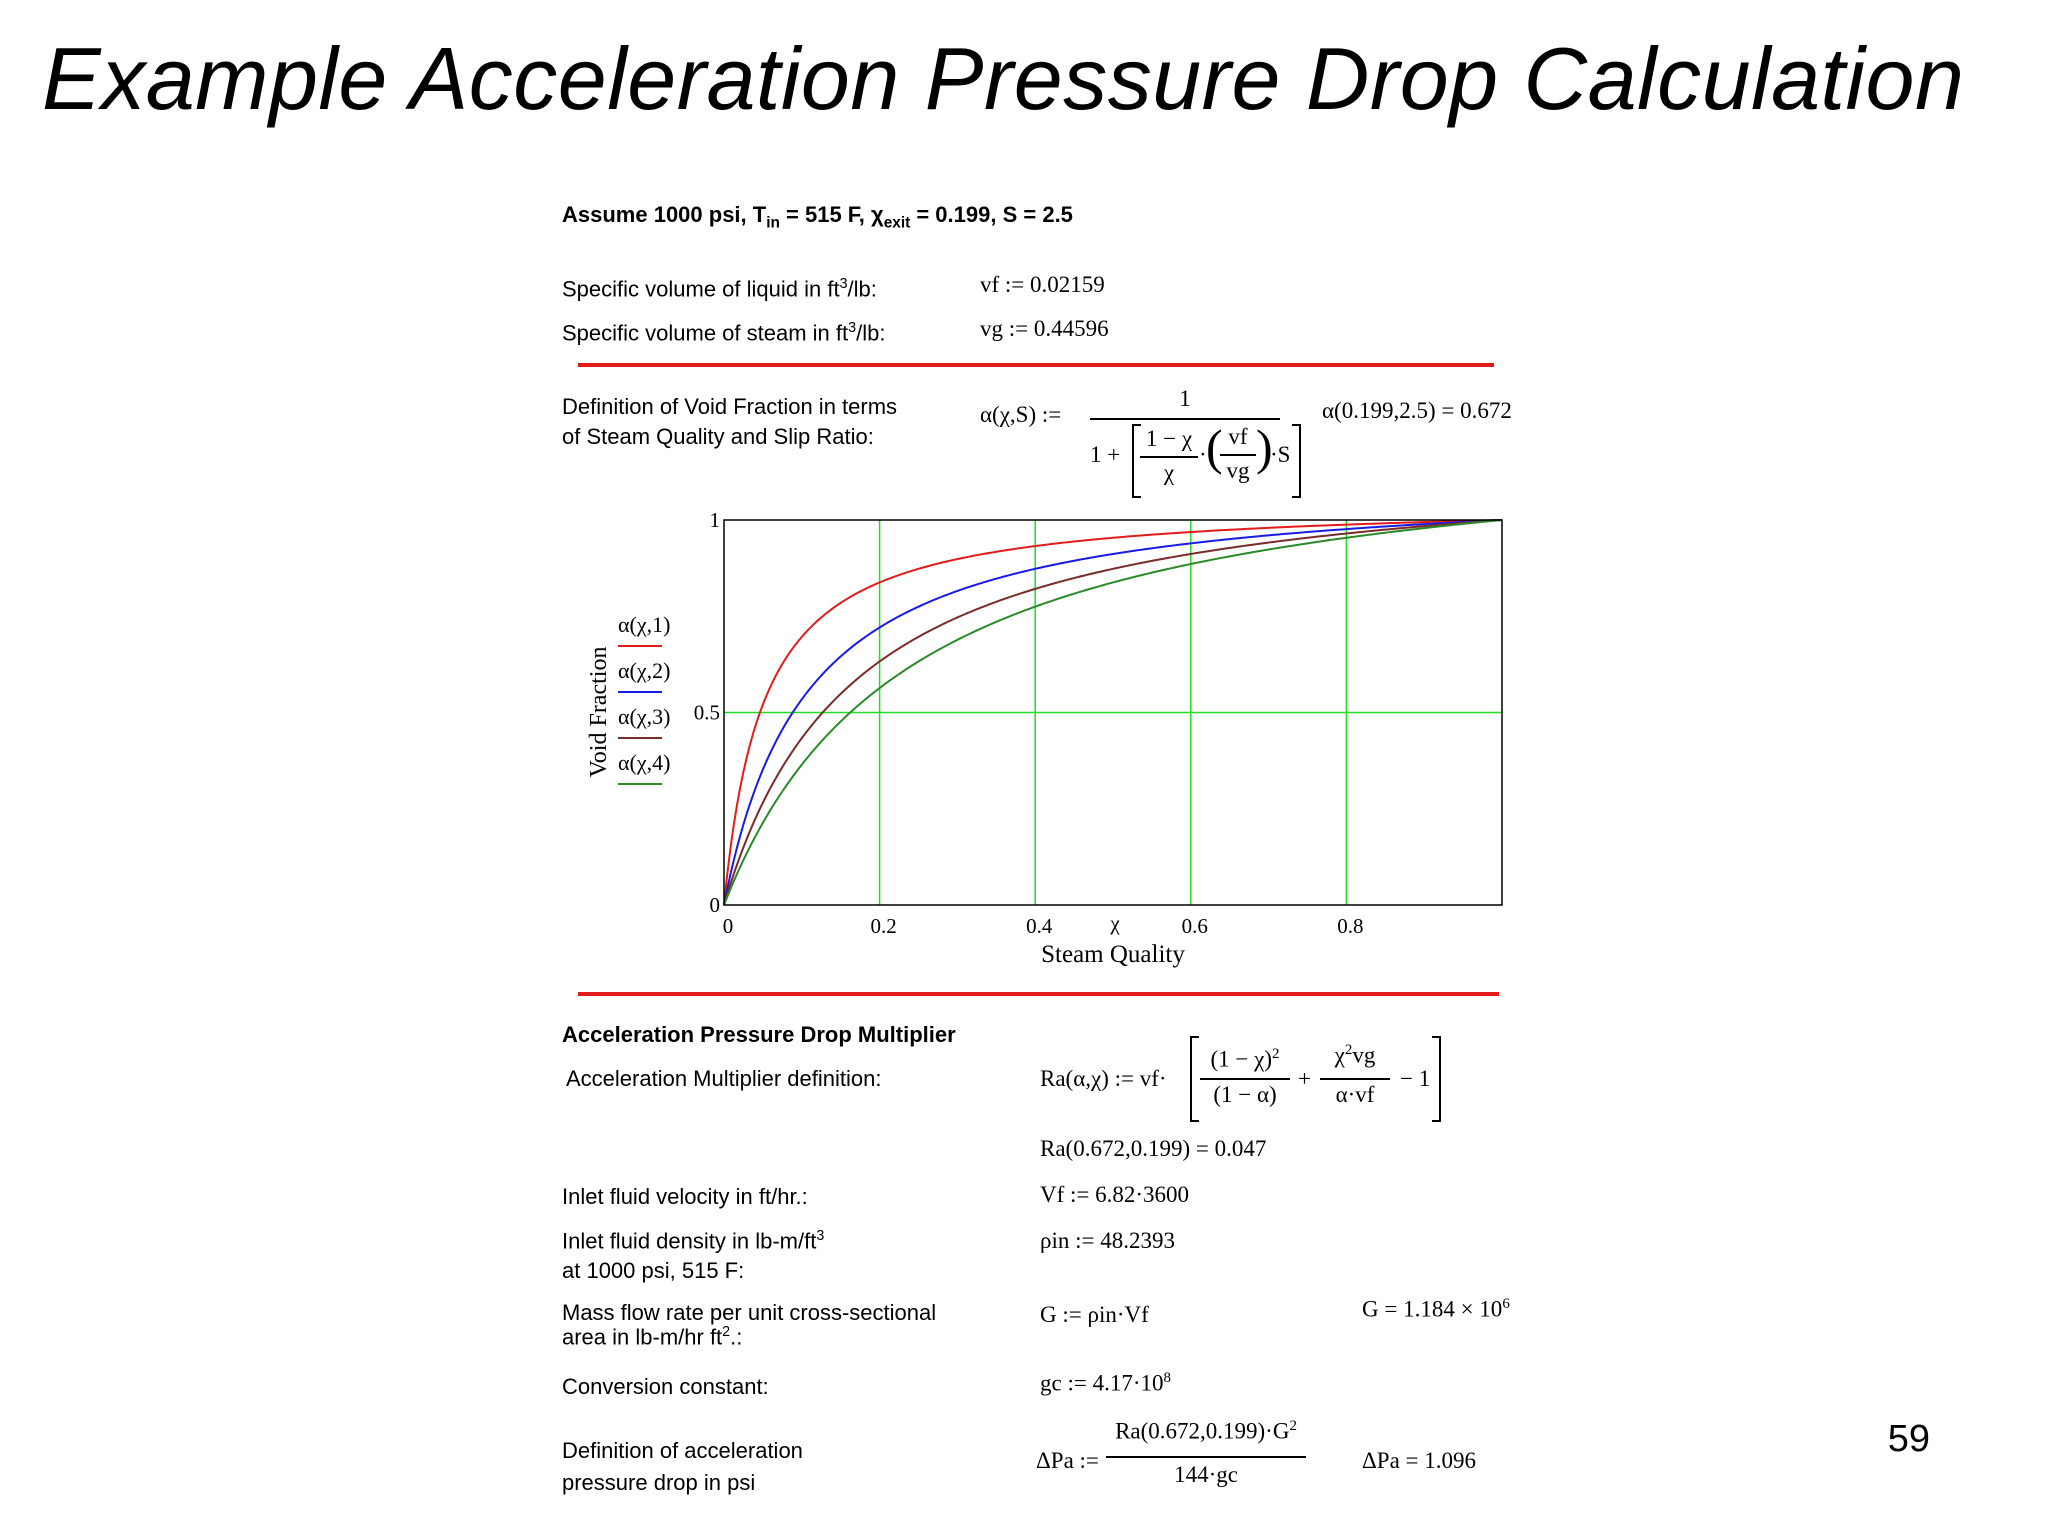 Image resolution: width=2048 pixels, height=1536 pixels. What do you see at coordinates (724, 1078) in the screenshot?
I see `accel-def-label: Acceleration Multiplier definition:` at bounding box center [724, 1078].